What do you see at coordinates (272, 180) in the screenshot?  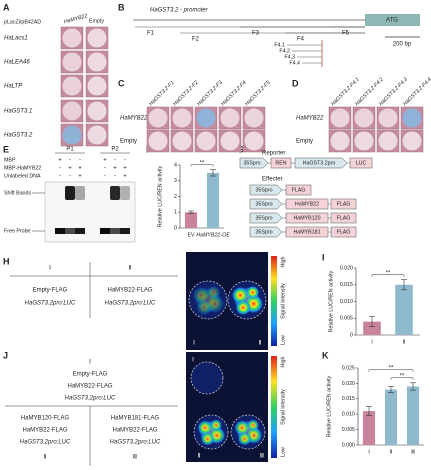 I see `section-title: Effecter` at bounding box center [272, 180].